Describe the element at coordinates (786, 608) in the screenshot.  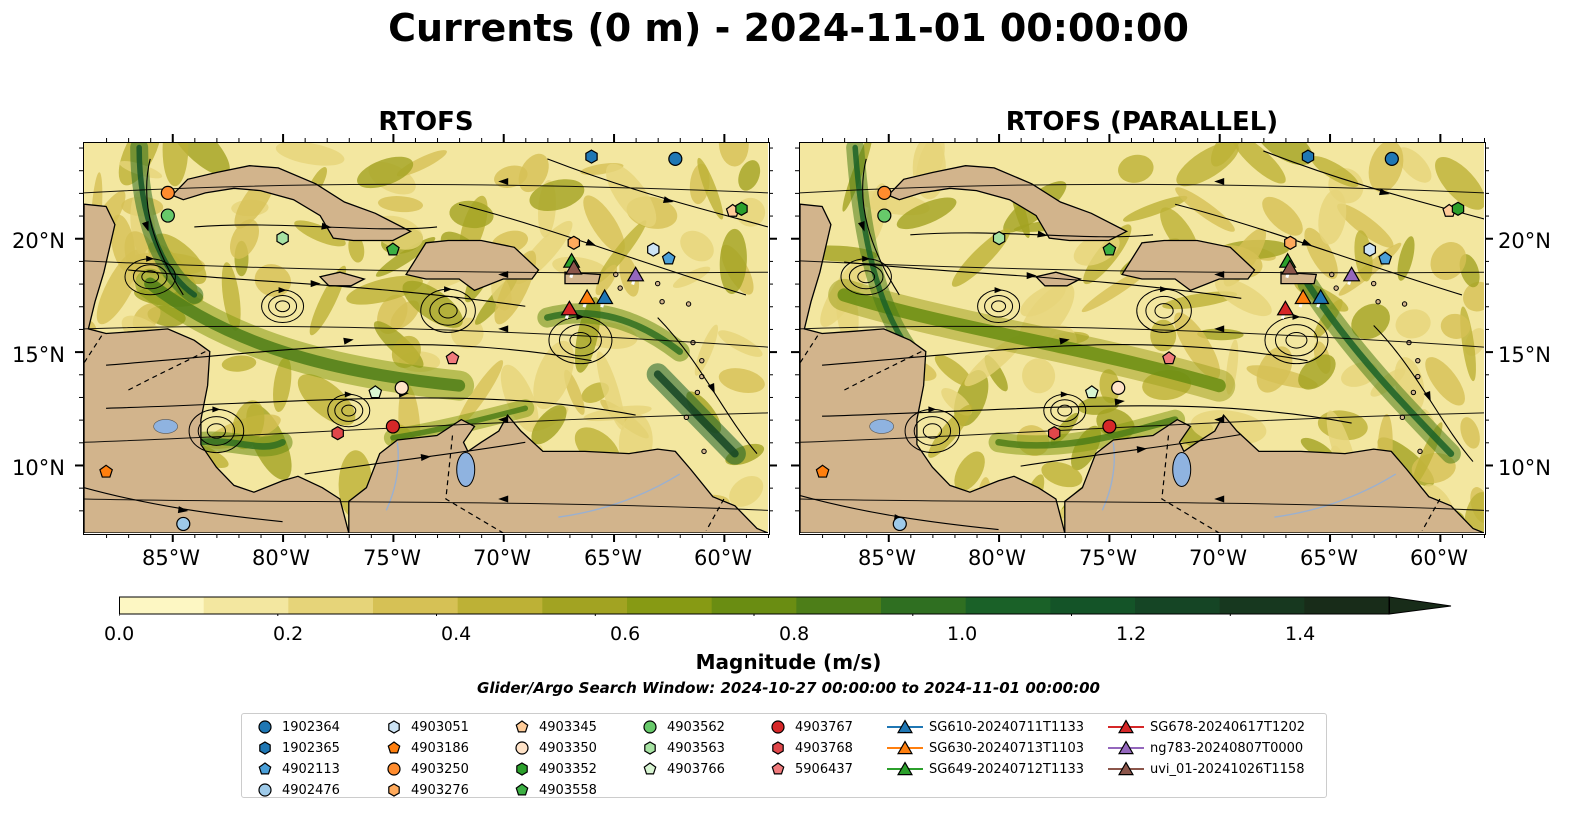
I see `colorbar` at that location.